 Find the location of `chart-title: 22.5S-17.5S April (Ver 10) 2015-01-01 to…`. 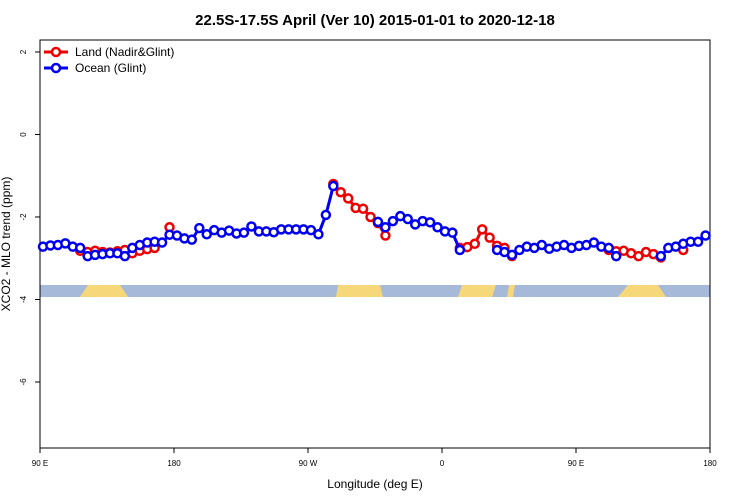

chart-title: 22.5S-17.5S April (Ver 10) 2015-01-01 to… is located at coordinates (375, 20).